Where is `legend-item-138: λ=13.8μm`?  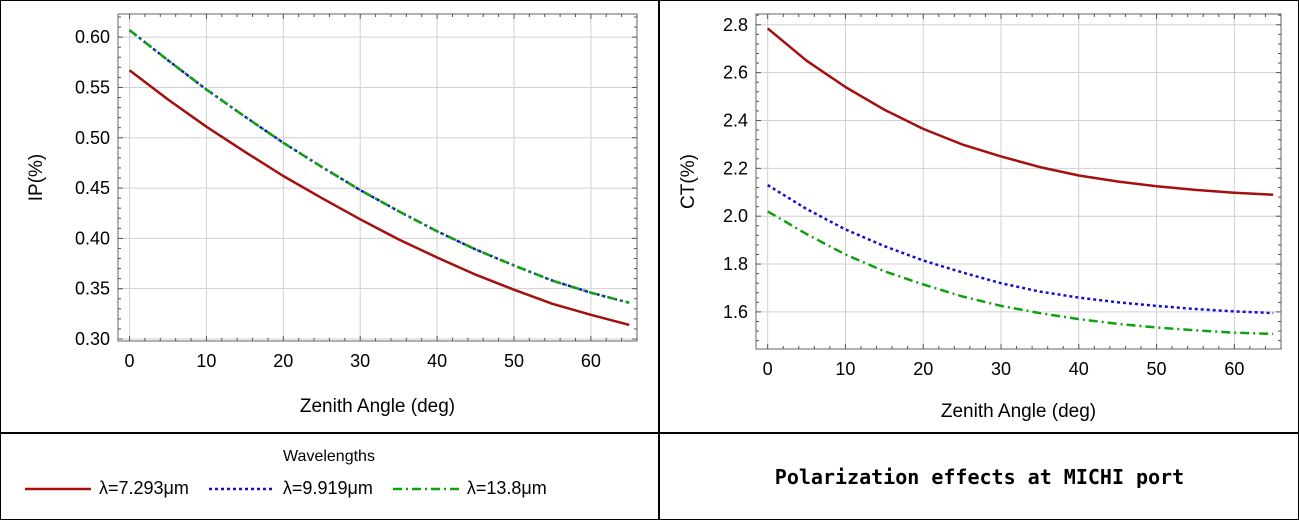
legend-item-138: λ=13.8μm is located at coordinates (469, 488).